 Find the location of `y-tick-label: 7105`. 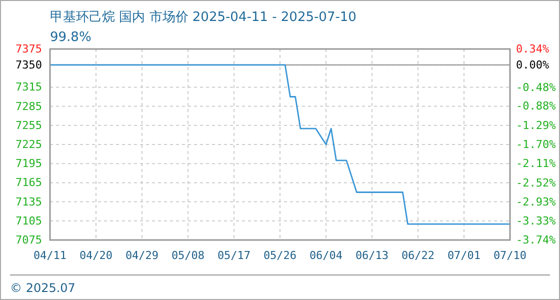

y-tick-label: 7105 is located at coordinates (29, 221).